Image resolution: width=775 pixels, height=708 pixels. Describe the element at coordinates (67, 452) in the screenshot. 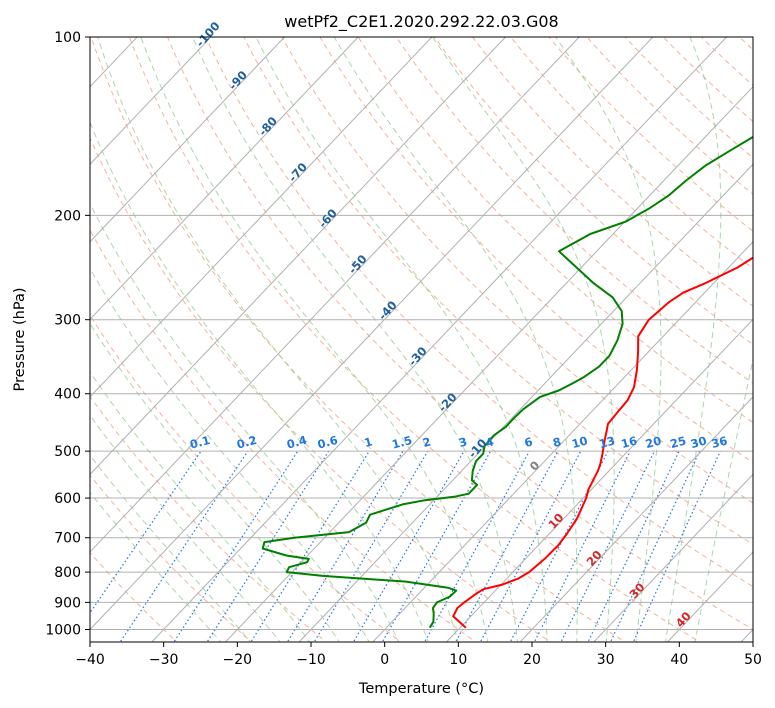

I see `y-tick-label: 500` at that location.